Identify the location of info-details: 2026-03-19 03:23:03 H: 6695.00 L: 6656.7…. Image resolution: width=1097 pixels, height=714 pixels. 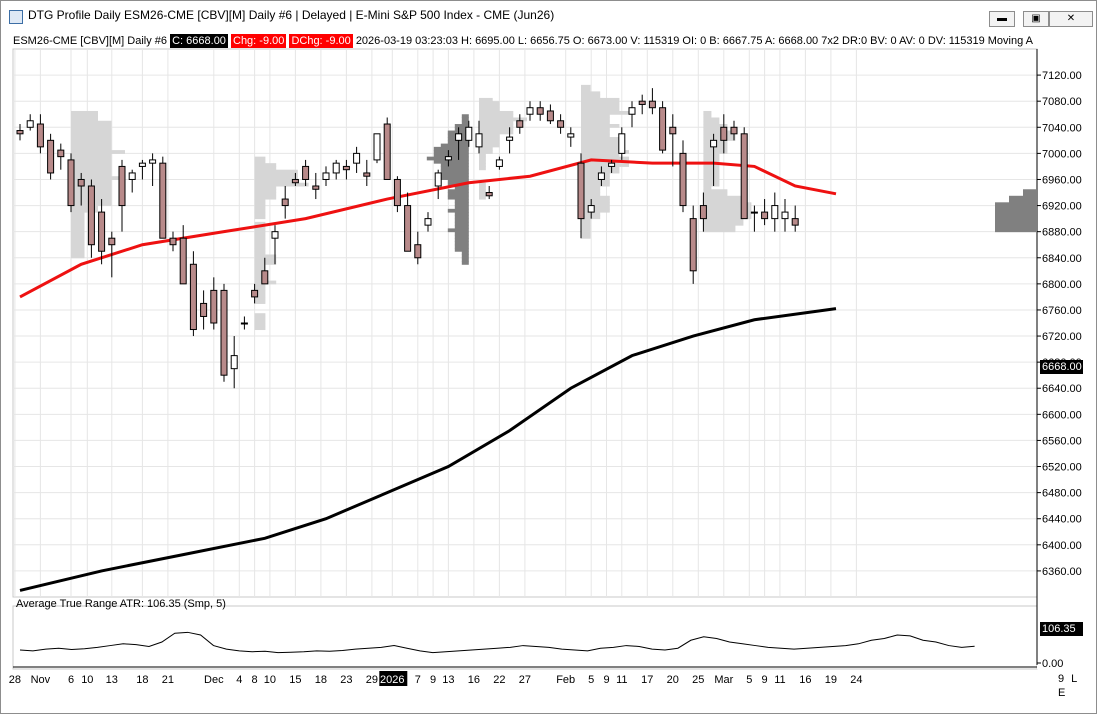
(694, 41).